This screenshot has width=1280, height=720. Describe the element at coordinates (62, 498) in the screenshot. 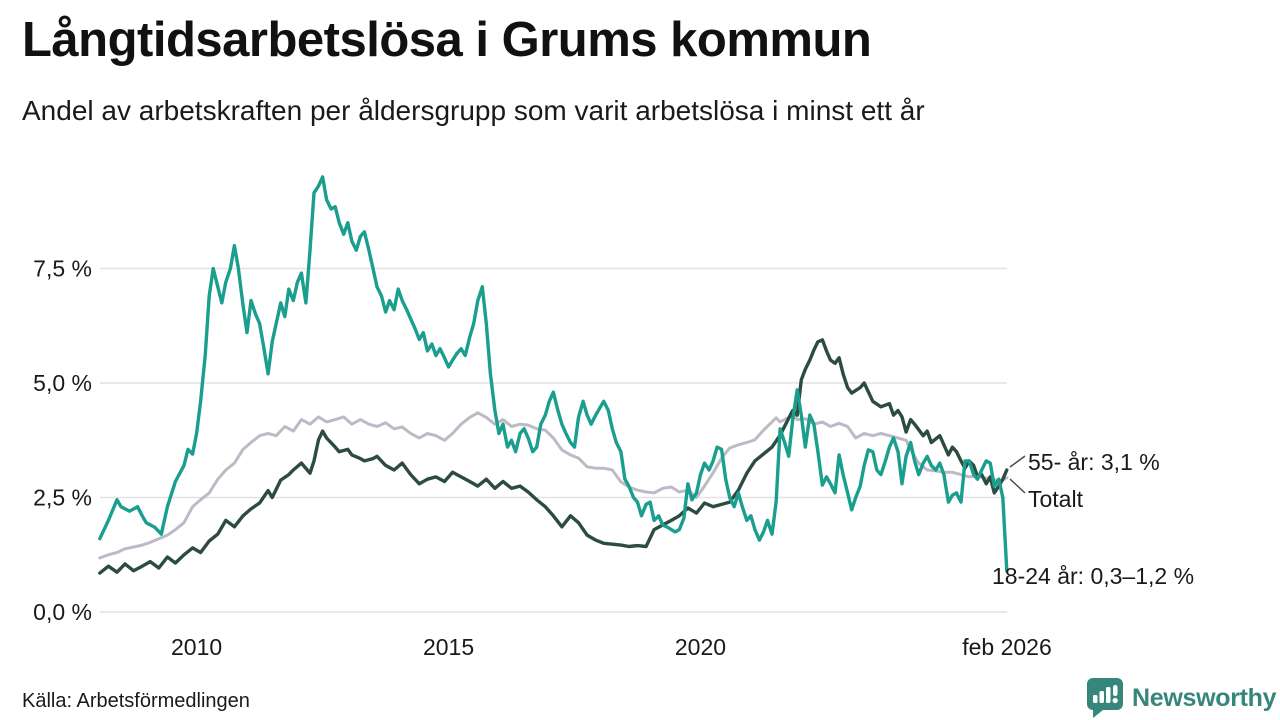

I see `y-tick-label: 2,5 %` at that location.